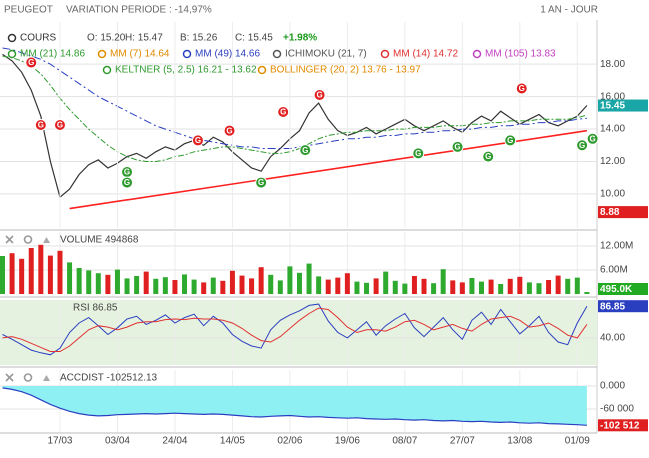  Describe the element at coordinates (289, 441) in the screenshot. I see `x-tick-label: 02/06` at that location.